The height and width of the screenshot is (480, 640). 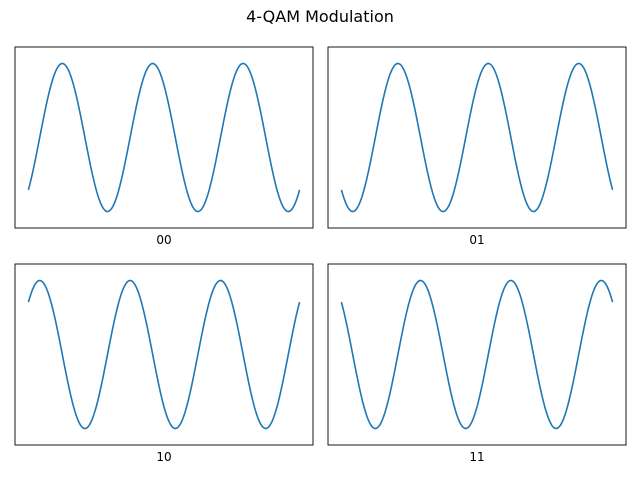 What do you see at coordinates (320, 16) in the screenshot?
I see `figure-title: 4-QAM Modulation` at bounding box center [320, 16].